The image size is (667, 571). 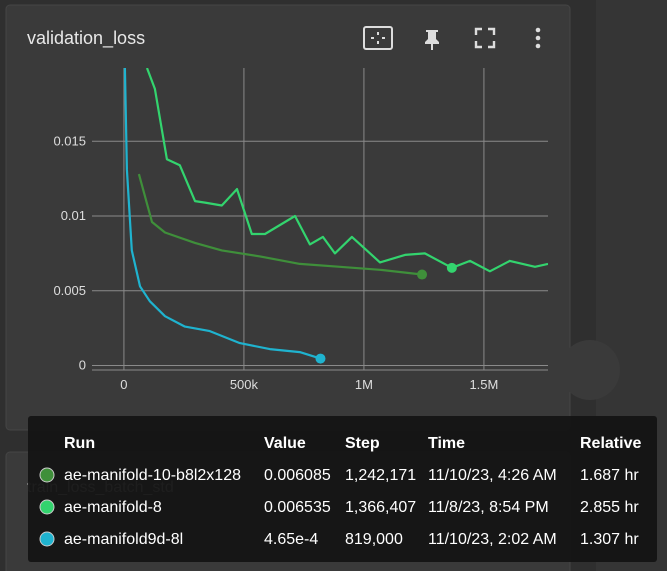 I want to click on tooltip-cell: 1,242,171, so click(x=380, y=475).